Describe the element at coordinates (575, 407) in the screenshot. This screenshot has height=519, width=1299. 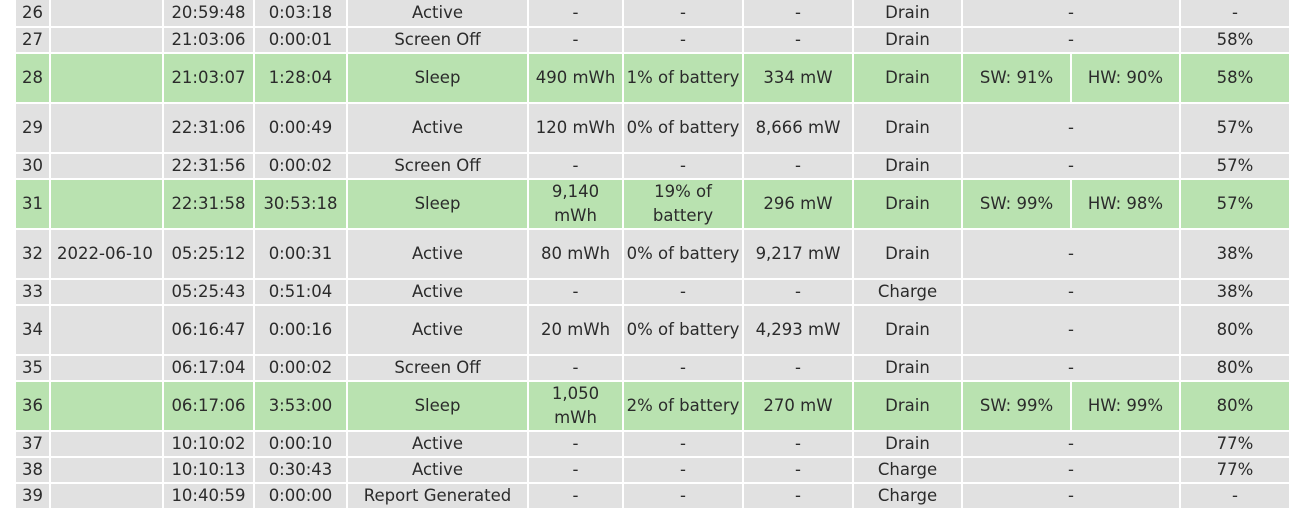
I see `energy-drained-cell: 1,050 mWh` at that location.